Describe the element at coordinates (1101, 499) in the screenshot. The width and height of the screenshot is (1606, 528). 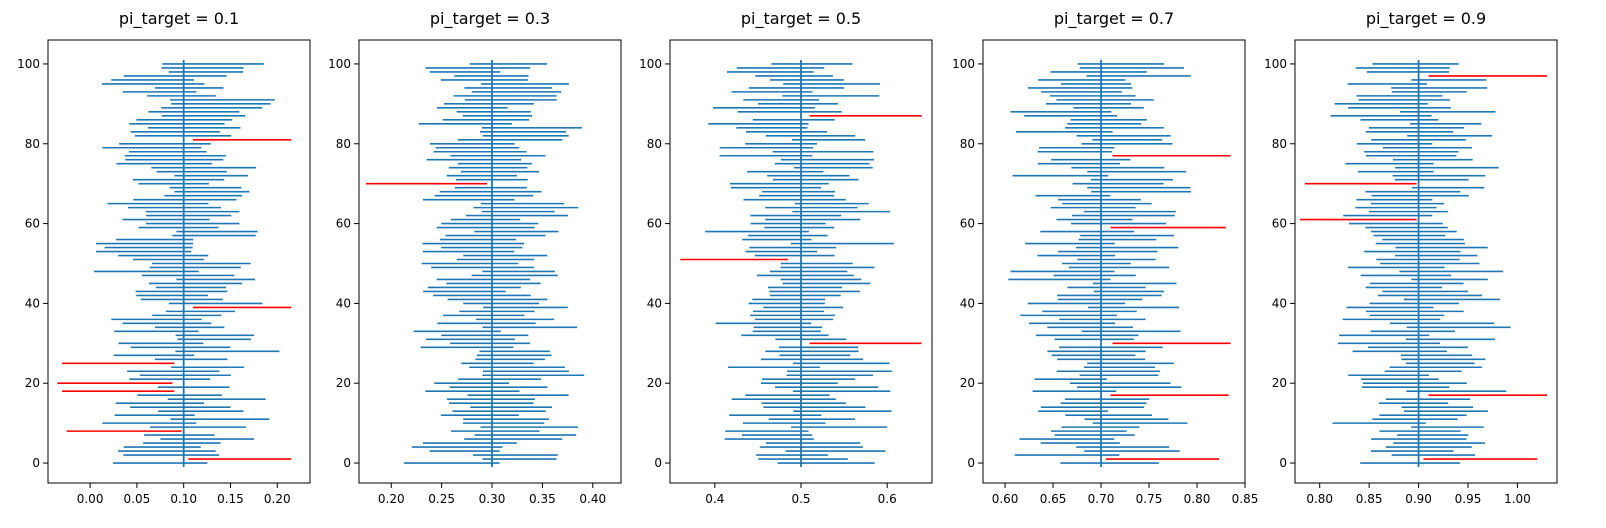
I see `x-tick-label: 0.70` at that location.